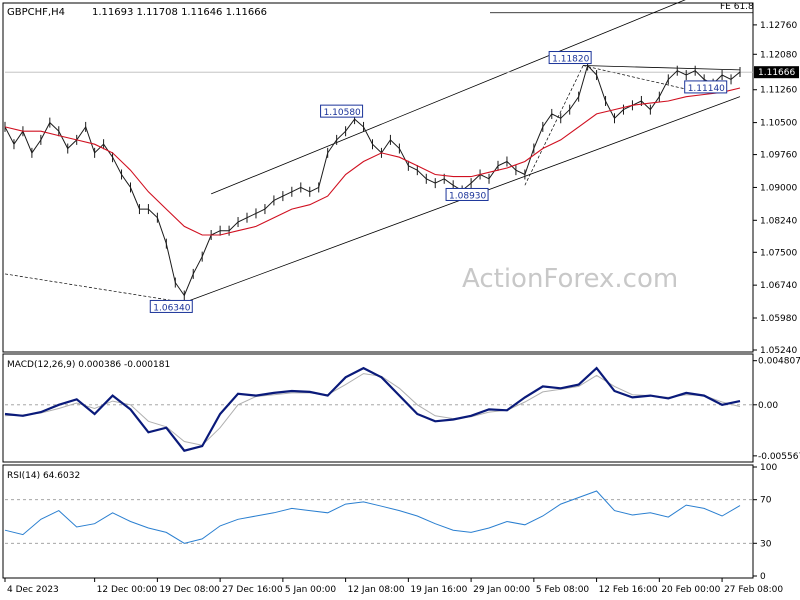 This screenshot has height=600, width=800. What do you see at coordinates (311, 590) in the screenshot?
I see `x-tick-label: 5 Jan 00:00` at bounding box center [311, 590].